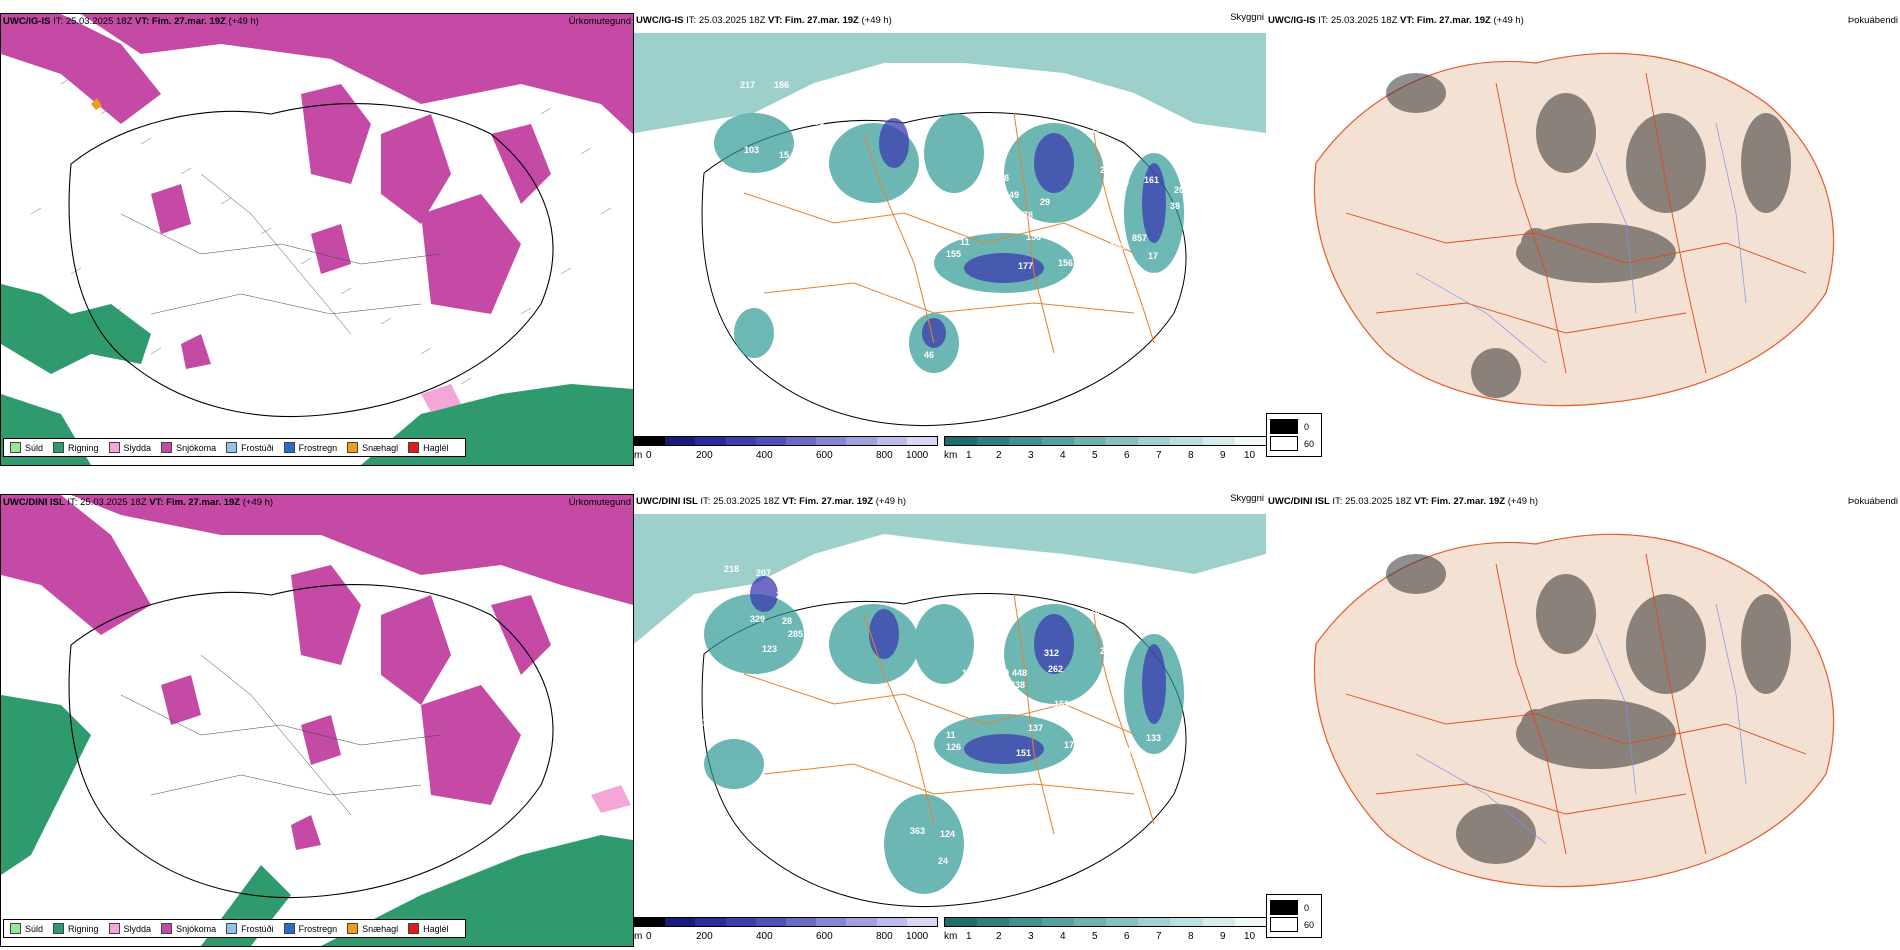 This screenshot has width=1900, height=950. I want to click on cloud-base-label: 217, so click(747, 85).